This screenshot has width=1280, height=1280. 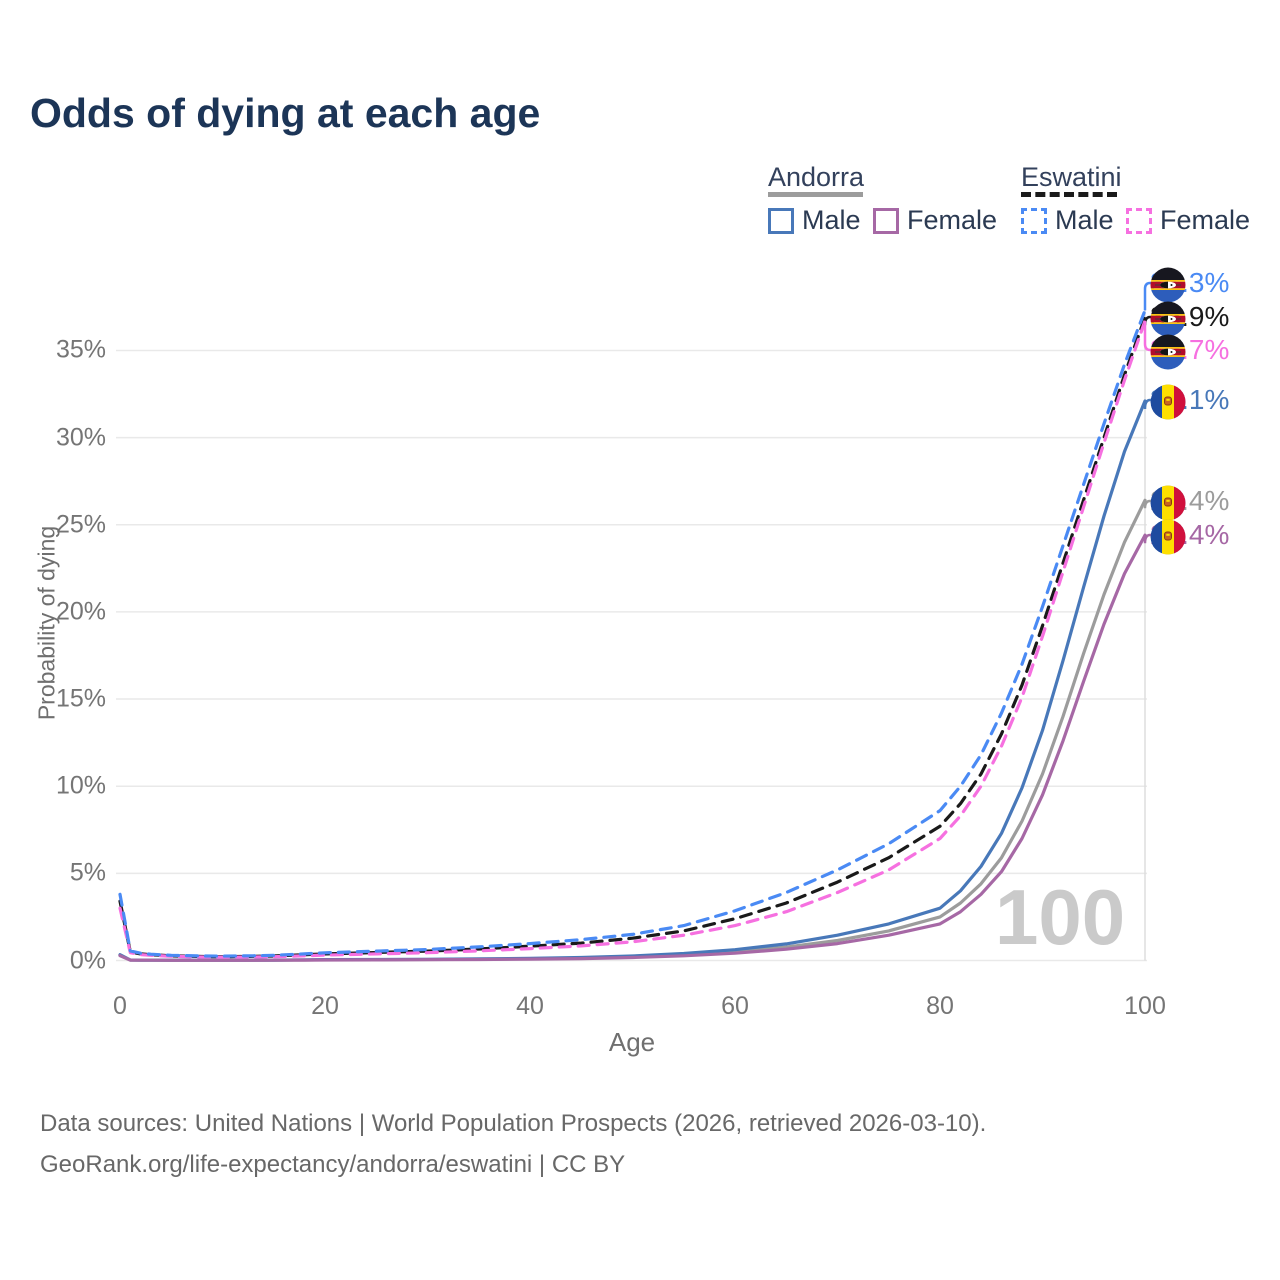 I want to click on eswatini-total-line-swatch, so click(x=1069, y=194).